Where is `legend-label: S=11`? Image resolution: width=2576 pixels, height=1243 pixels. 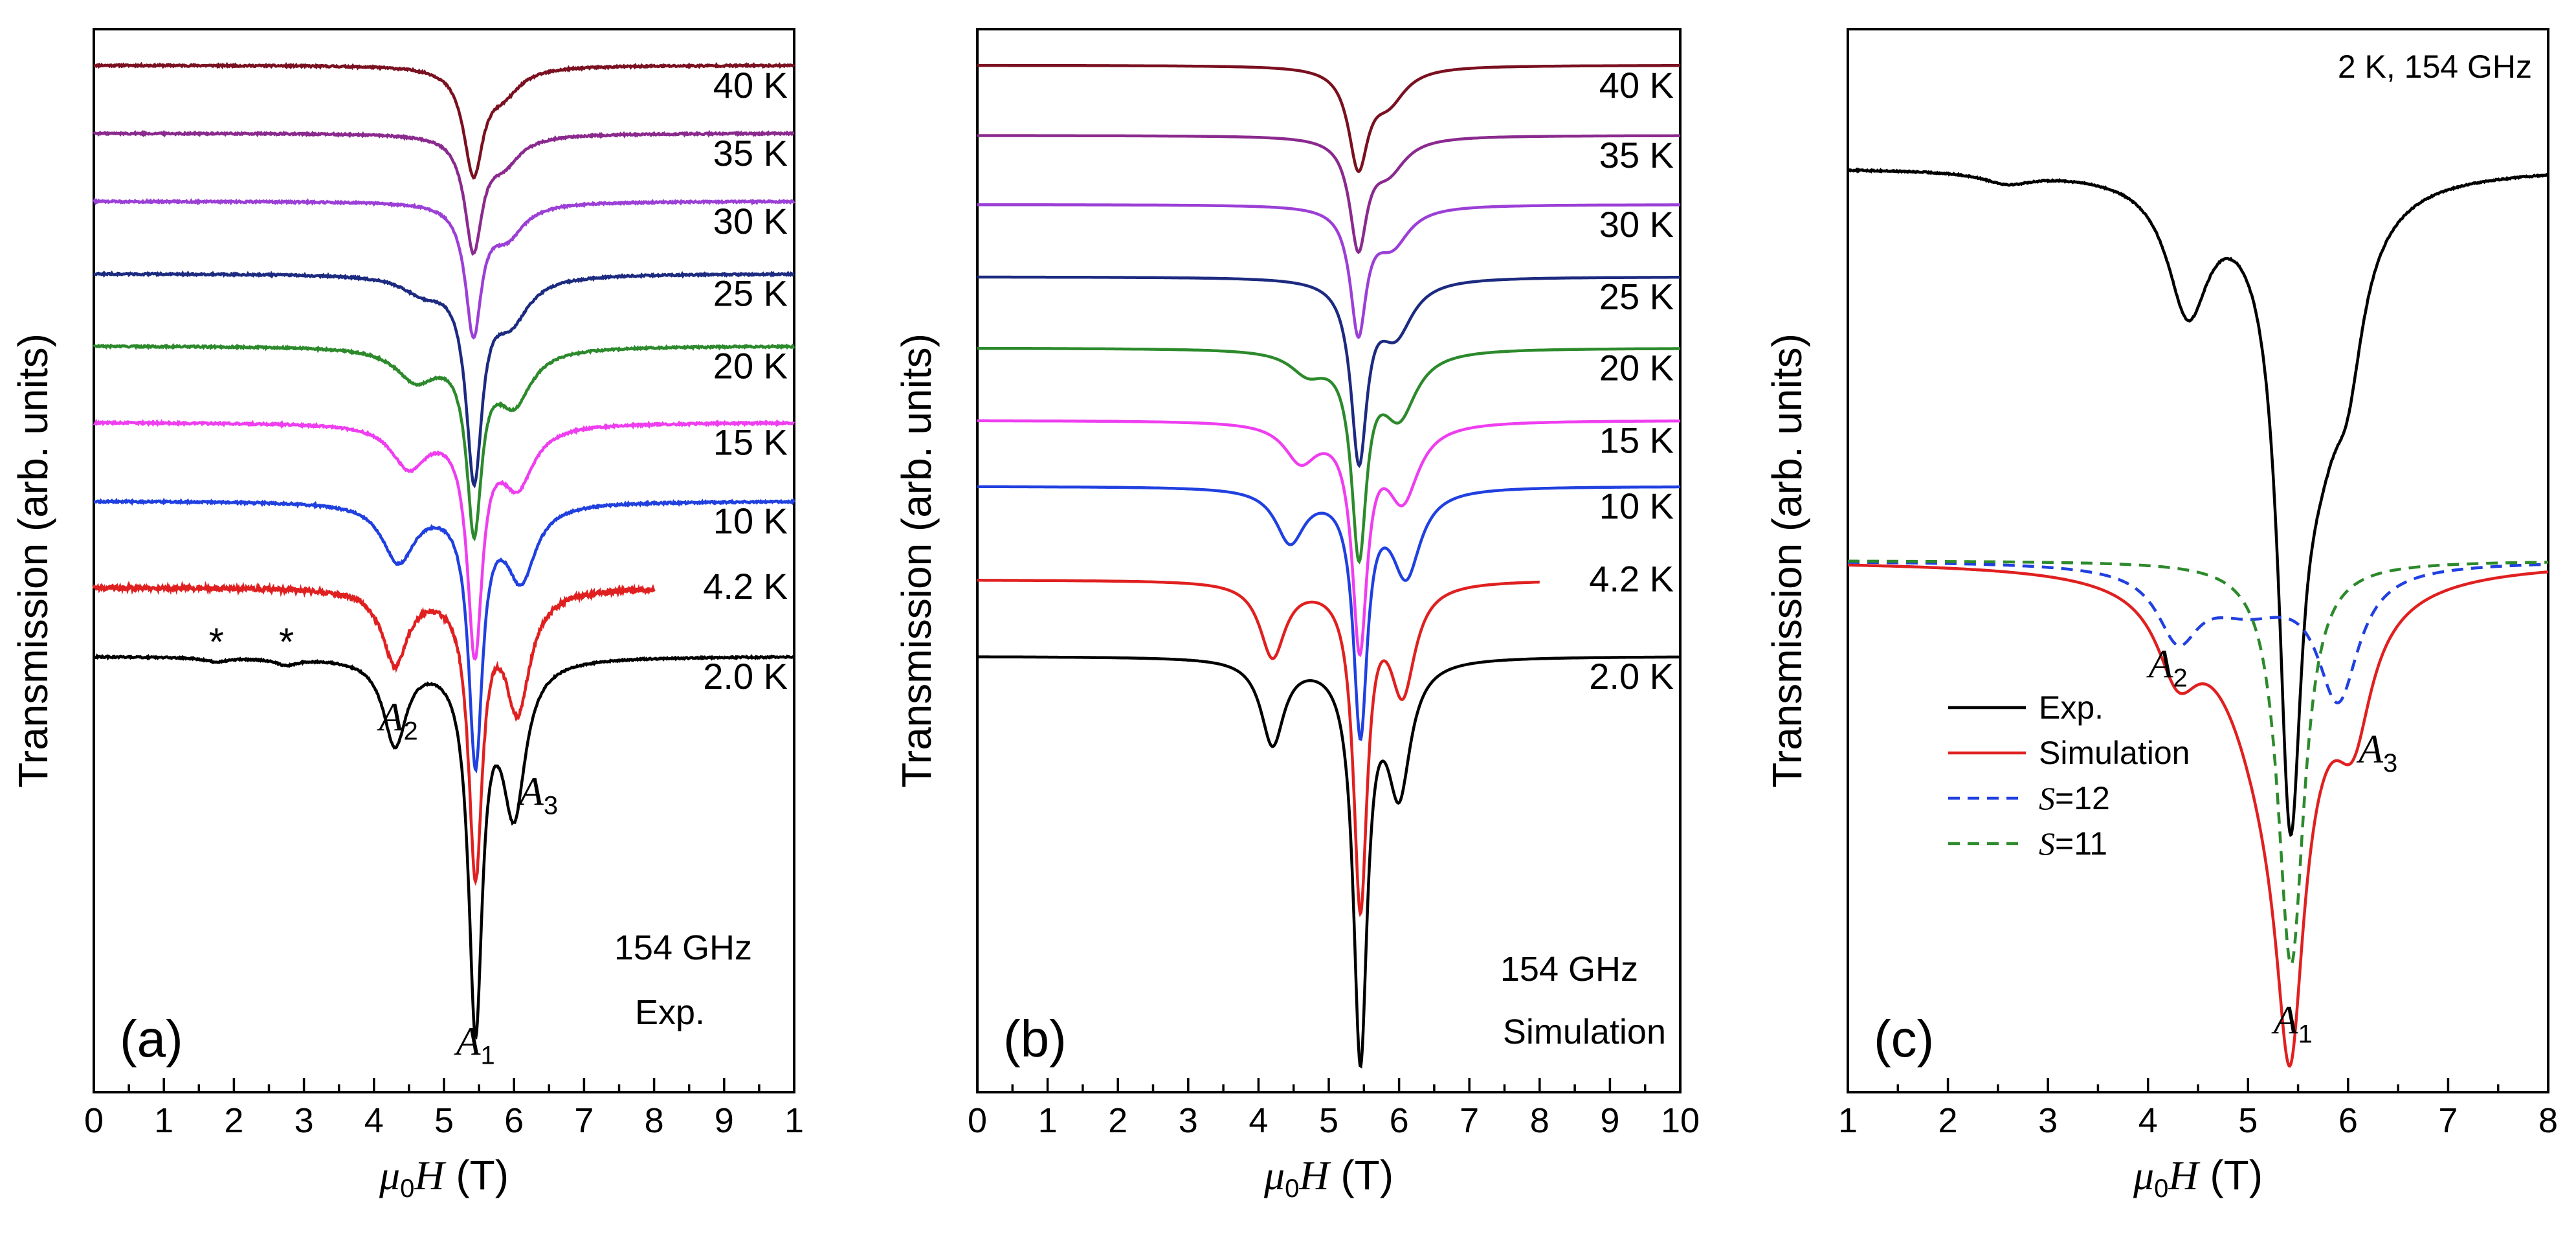 legend-label: S=11 is located at coordinates (2073, 843).